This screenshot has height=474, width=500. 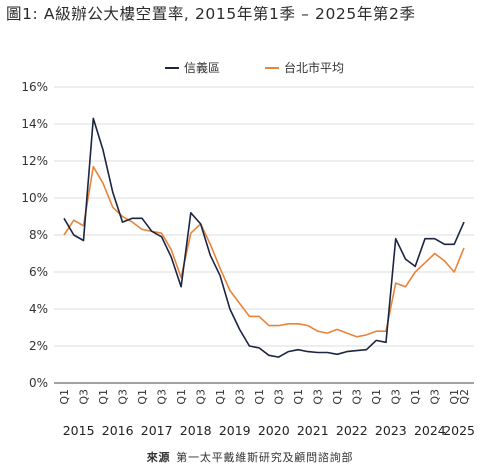 What do you see at coordinates (158, 457) in the screenshot?
I see `source-label: 來源` at bounding box center [158, 457].